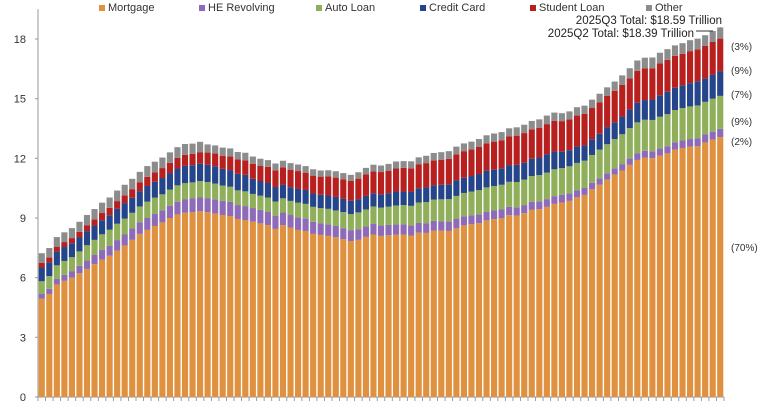 This screenshot has width=768, height=403. I want to click on legend-item-other: Other, so click(664, 8).